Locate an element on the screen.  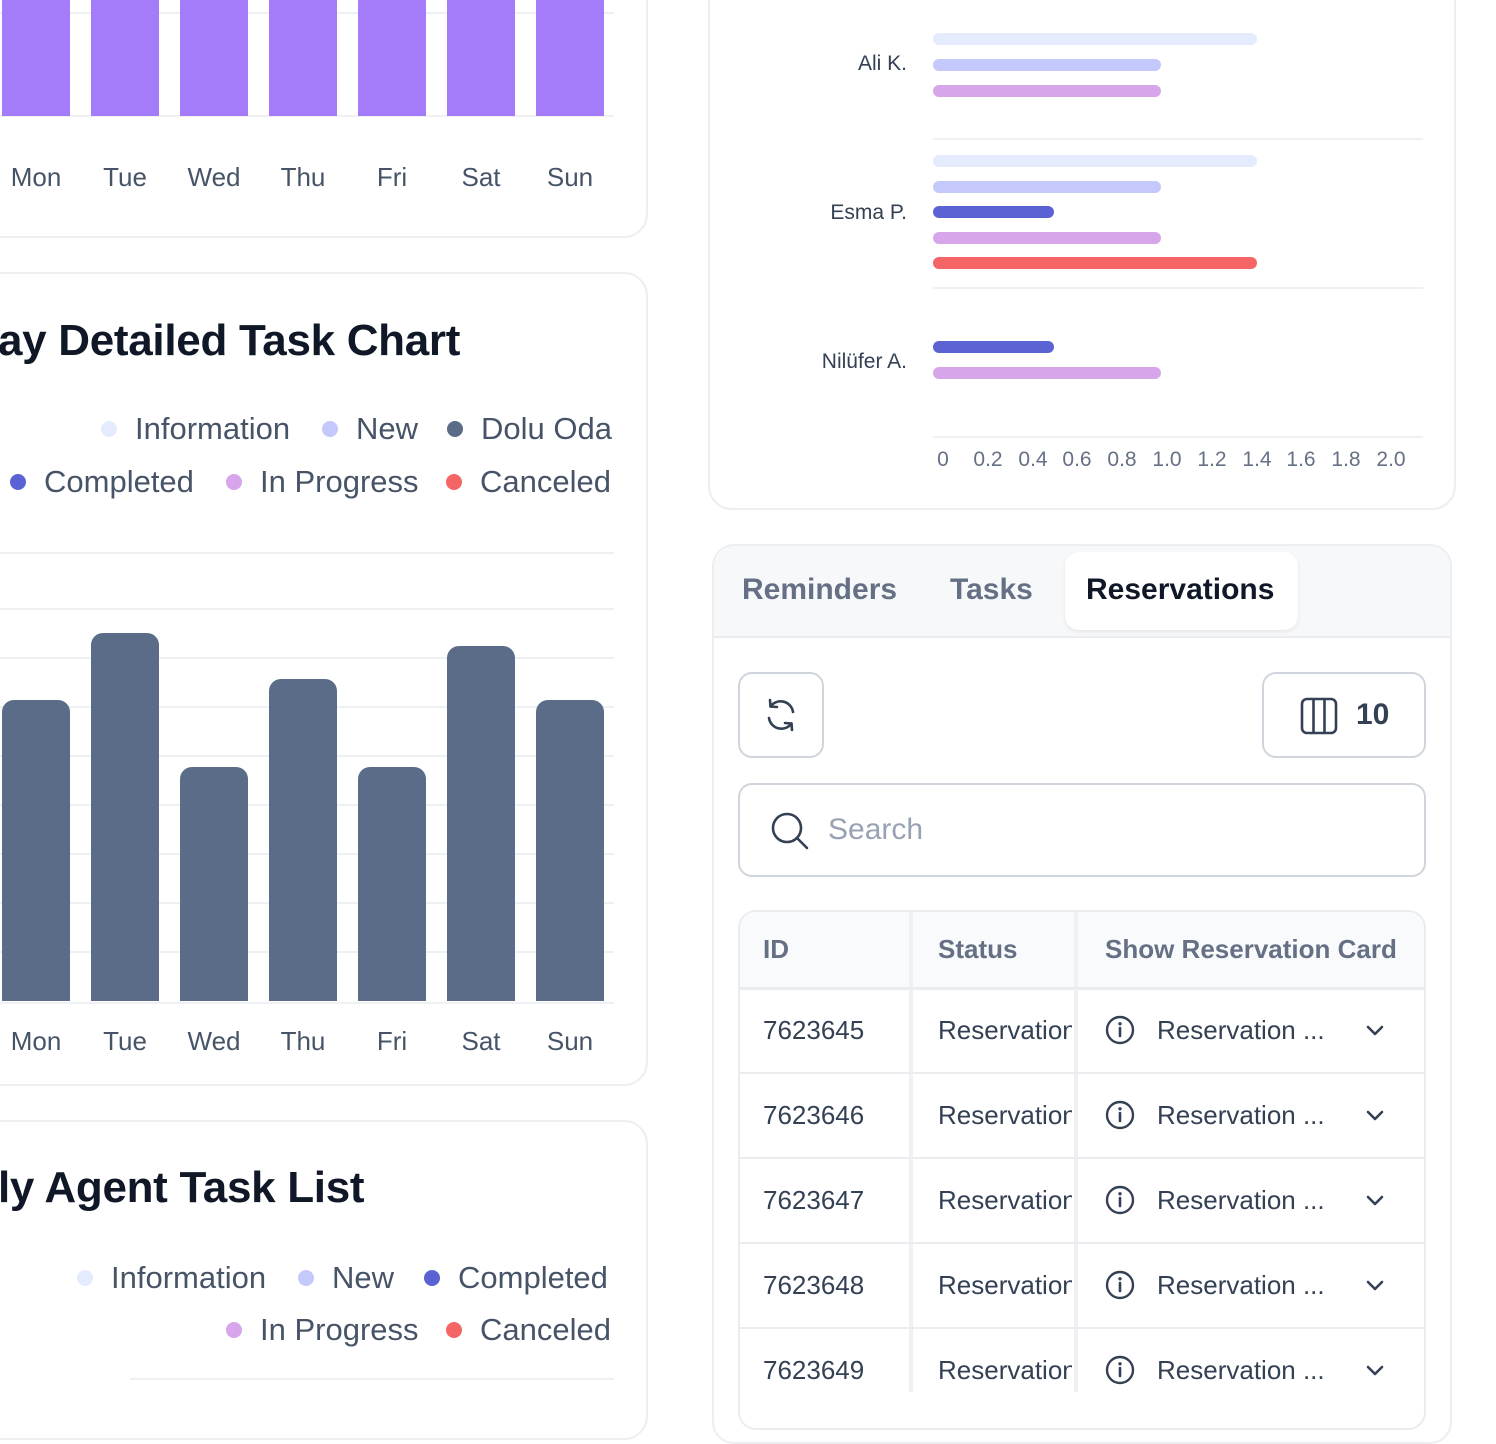
stacked-bar-dolu-oda-wed is located at coordinates (214, 883).